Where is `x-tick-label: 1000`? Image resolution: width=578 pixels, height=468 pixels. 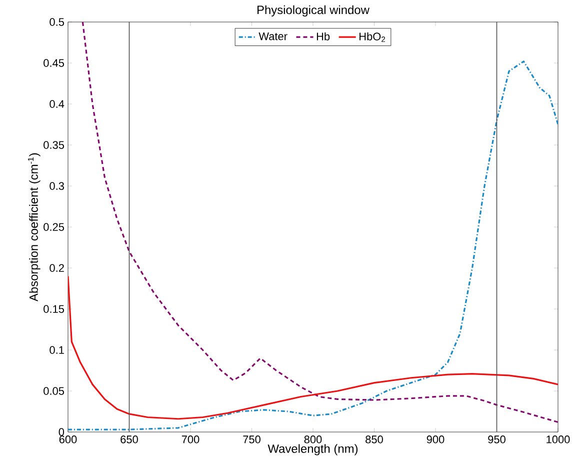
x-tick-label: 1000 is located at coordinates (558, 440).